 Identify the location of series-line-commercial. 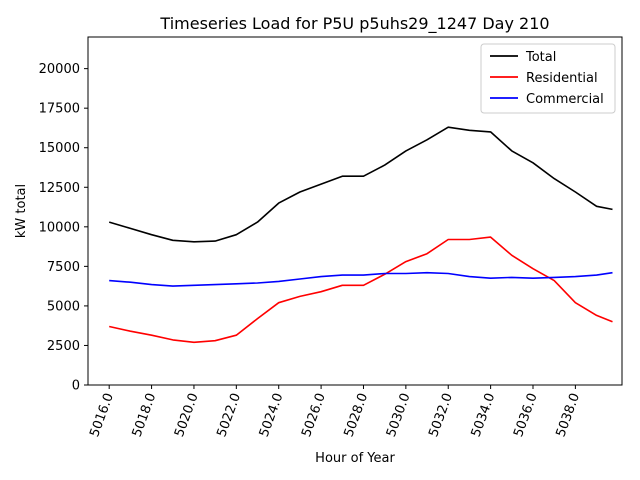
(361, 279).